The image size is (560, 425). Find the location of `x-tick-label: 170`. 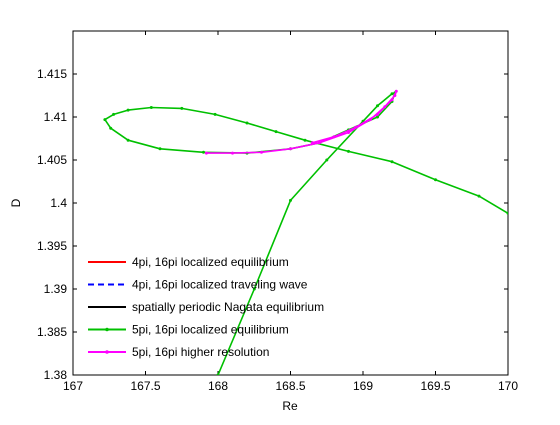

x-tick-label: 170 is located at coordinates (508, 386).